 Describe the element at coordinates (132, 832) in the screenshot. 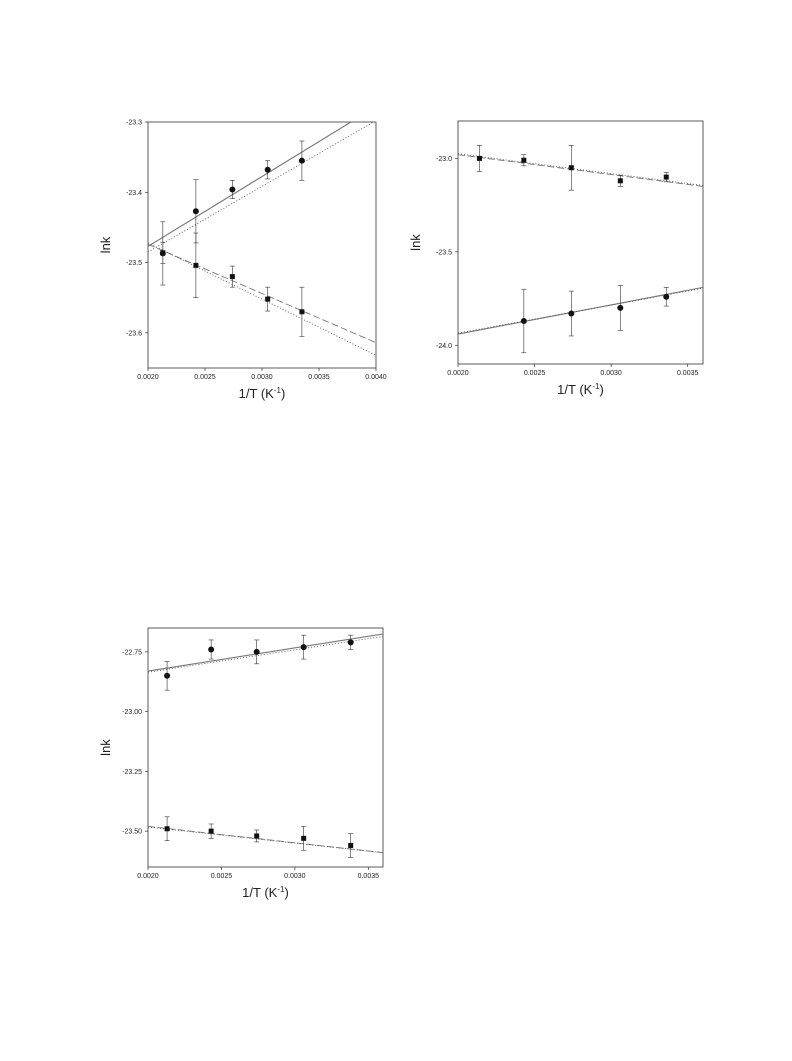

I see `y-tick-label: -23.50` at that location.